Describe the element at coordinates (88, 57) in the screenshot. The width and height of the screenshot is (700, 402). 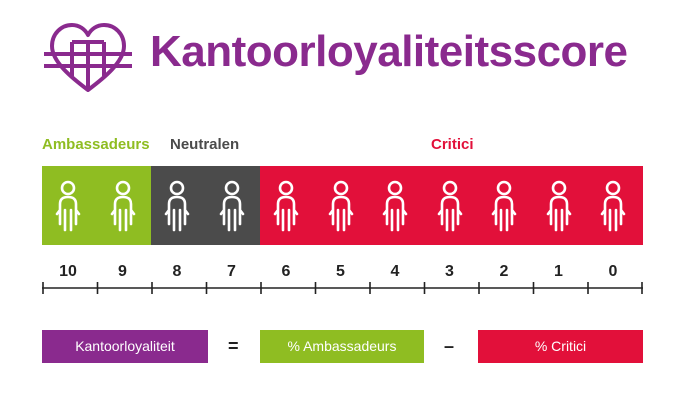
I see `heart-logo-icon` at that location.